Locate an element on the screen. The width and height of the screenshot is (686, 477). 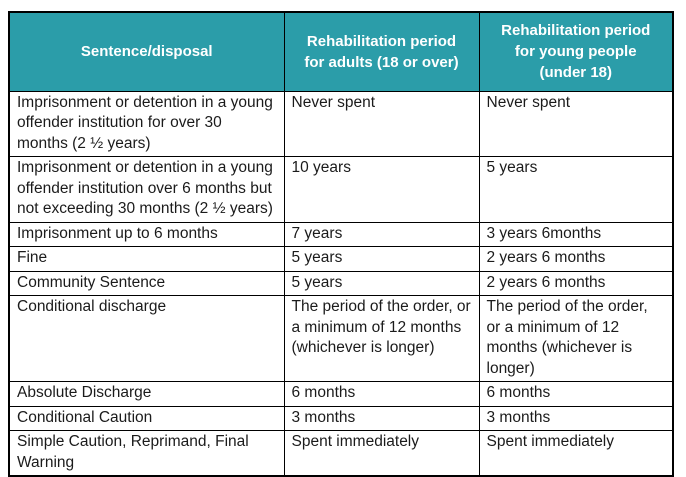
sentence-cell: Imprisonment up to 6 months is located at coordinates (146, 234).